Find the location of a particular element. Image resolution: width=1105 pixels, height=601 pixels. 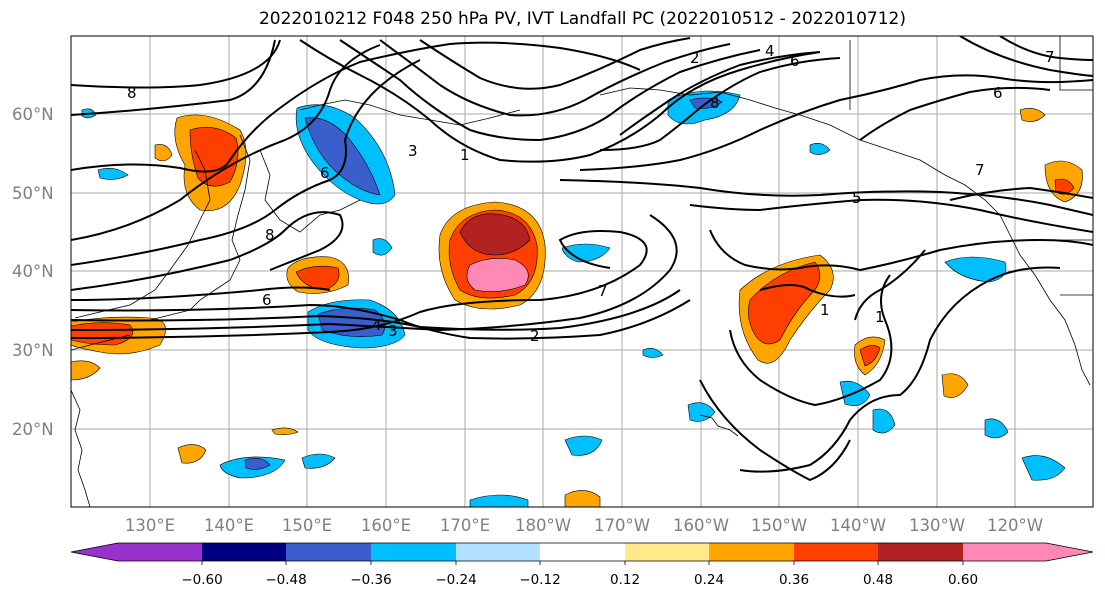

lon-label: 170°E is located at coordinates (465, 525).